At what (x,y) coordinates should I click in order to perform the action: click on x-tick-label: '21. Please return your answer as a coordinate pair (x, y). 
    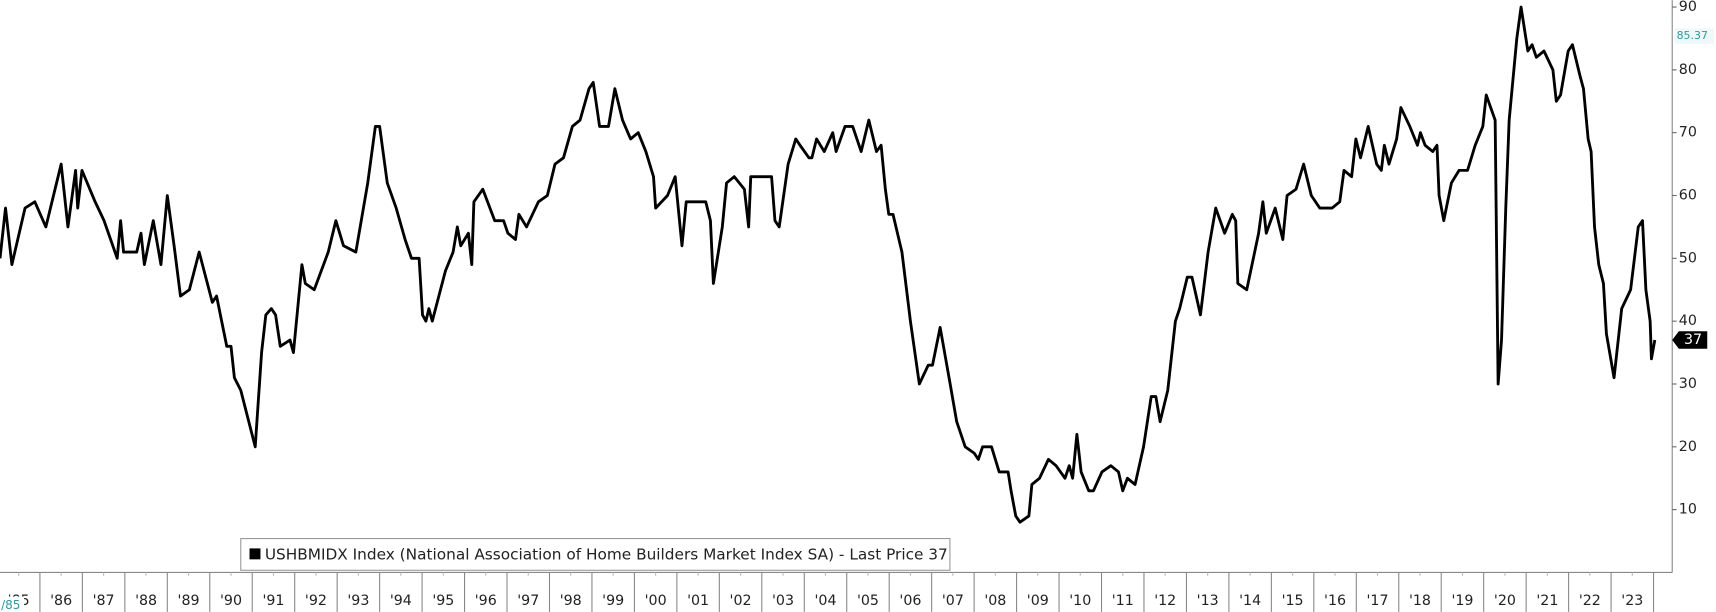
    Looking at the image, I should click on (1547, 601).